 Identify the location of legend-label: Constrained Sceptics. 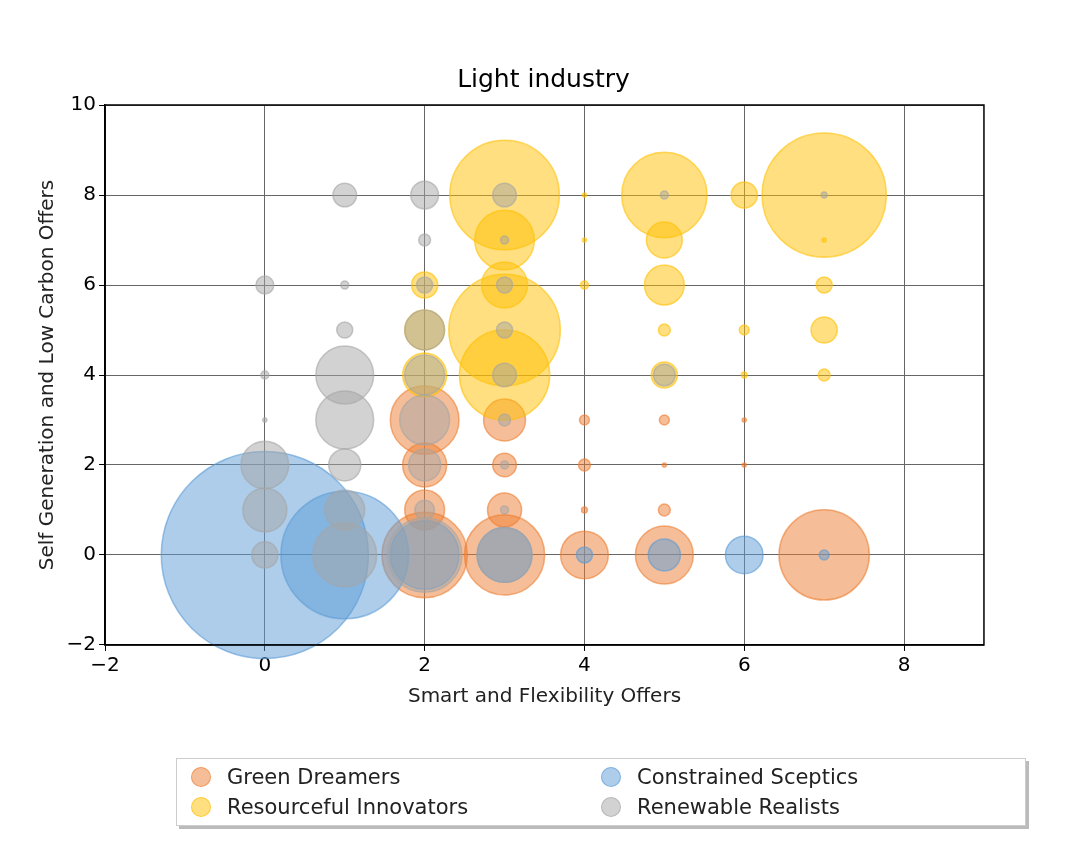
(748, 777).